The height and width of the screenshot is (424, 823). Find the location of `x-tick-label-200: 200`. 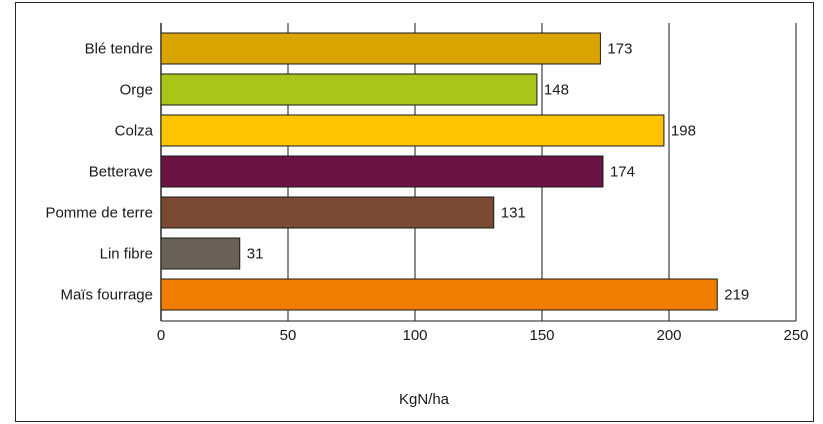

x-tick-label-200: 200 is located at coordinates (668, 335).